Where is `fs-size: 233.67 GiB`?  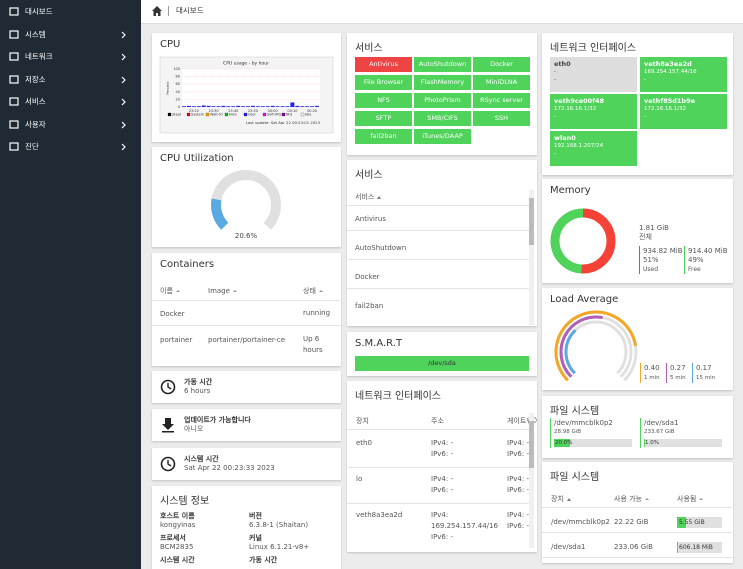
fs-size: 233.67 GiB is located at coordinates (659, 432).